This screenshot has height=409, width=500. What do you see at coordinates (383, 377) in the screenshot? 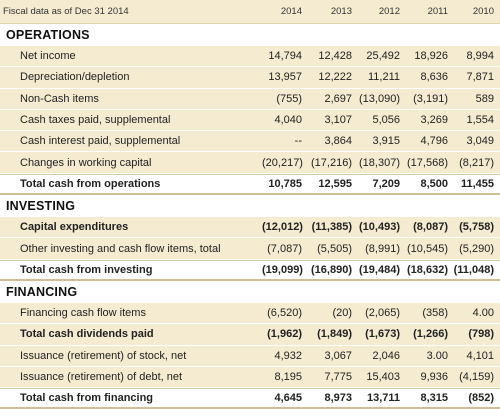
I see `value-cell-2012: 15,403` at bounding box center [383, 377].